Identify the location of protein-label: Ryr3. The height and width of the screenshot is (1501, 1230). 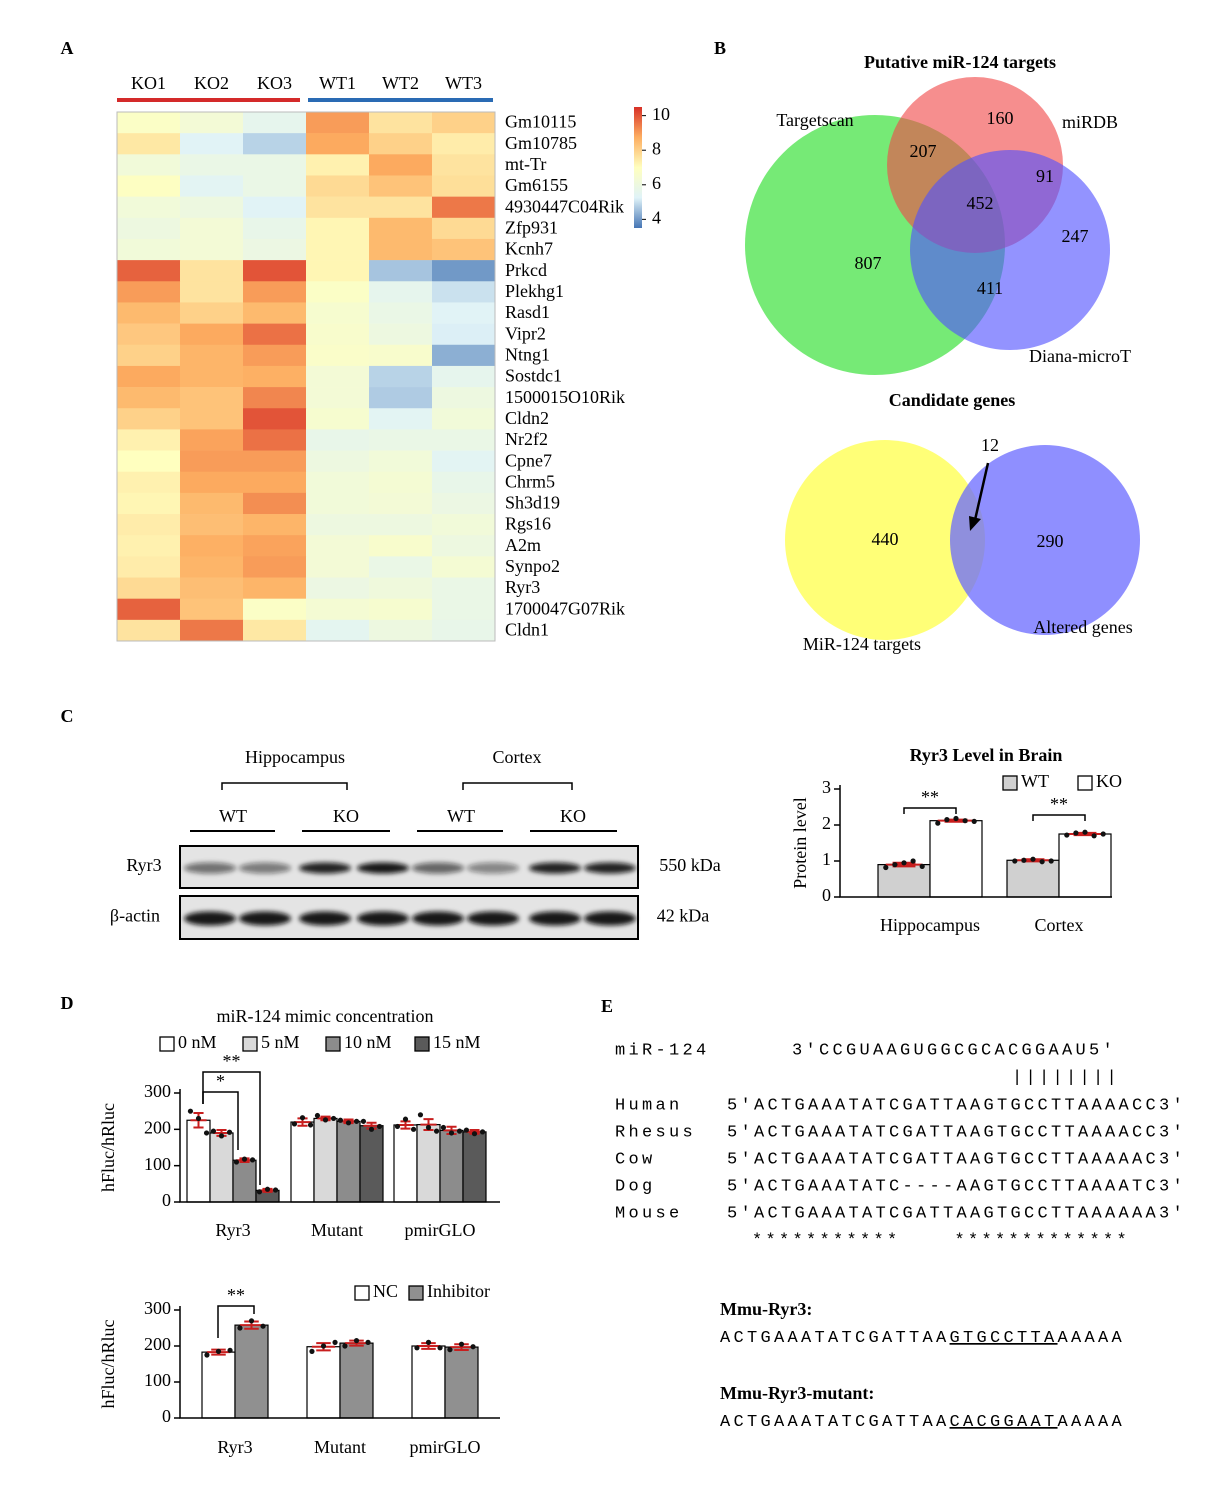
(143, 865).